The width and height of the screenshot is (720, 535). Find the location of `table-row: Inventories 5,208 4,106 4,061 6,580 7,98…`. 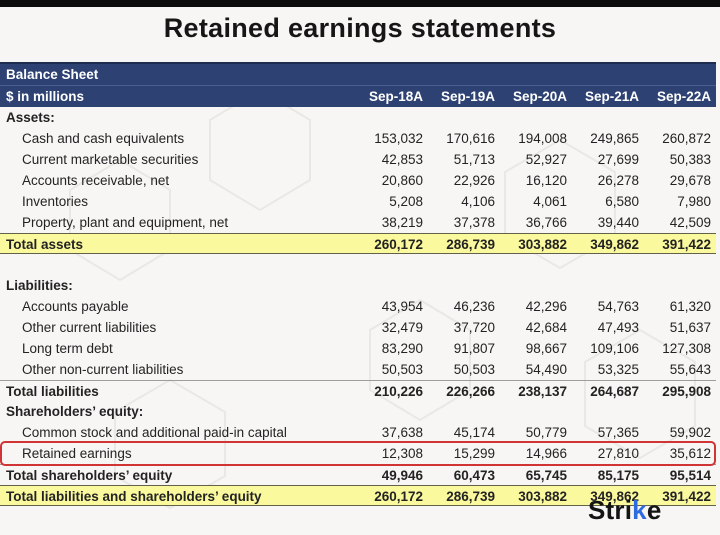

table-row: Inventories 5,208 4,106 4,061 6,580 7,98… is located at coordinates (358, 201).